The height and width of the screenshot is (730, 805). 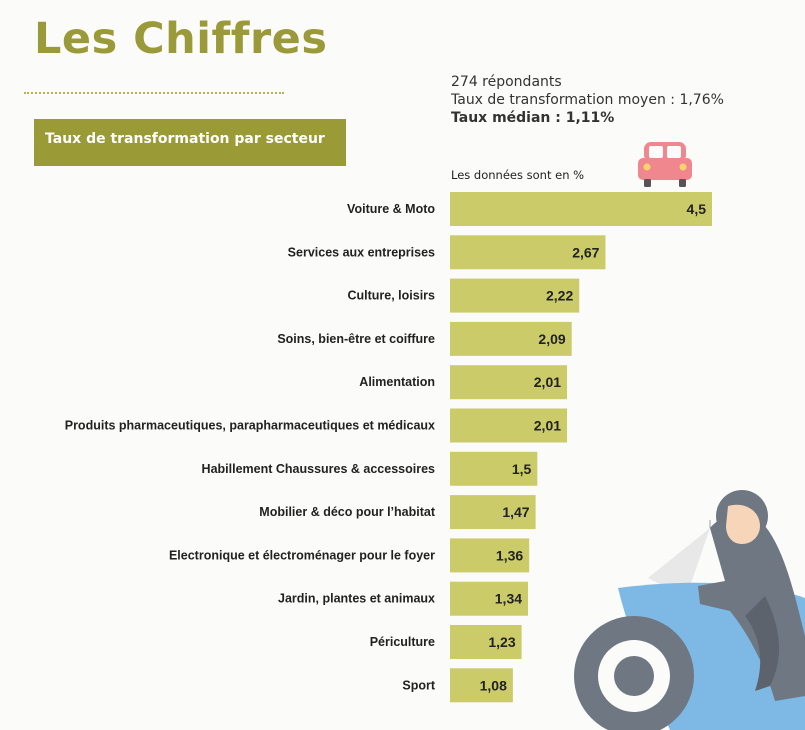 I want to click on page-title: Les Chiffres, so click(x=181, y=39).